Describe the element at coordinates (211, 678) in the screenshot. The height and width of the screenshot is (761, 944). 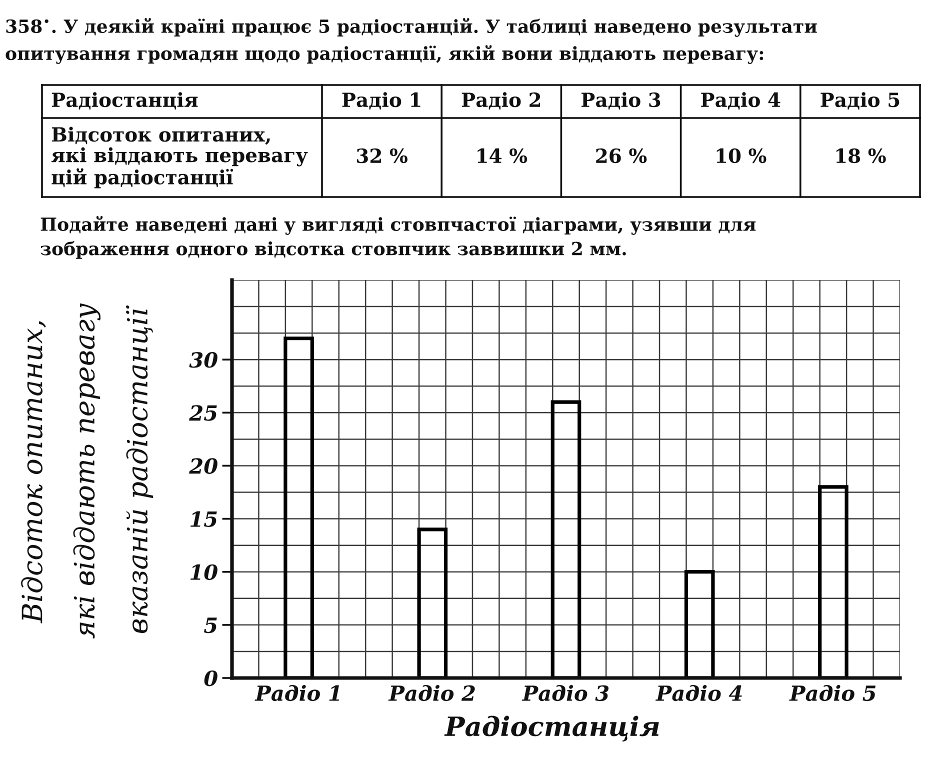
I see `y-tick-label: 0` at that location.